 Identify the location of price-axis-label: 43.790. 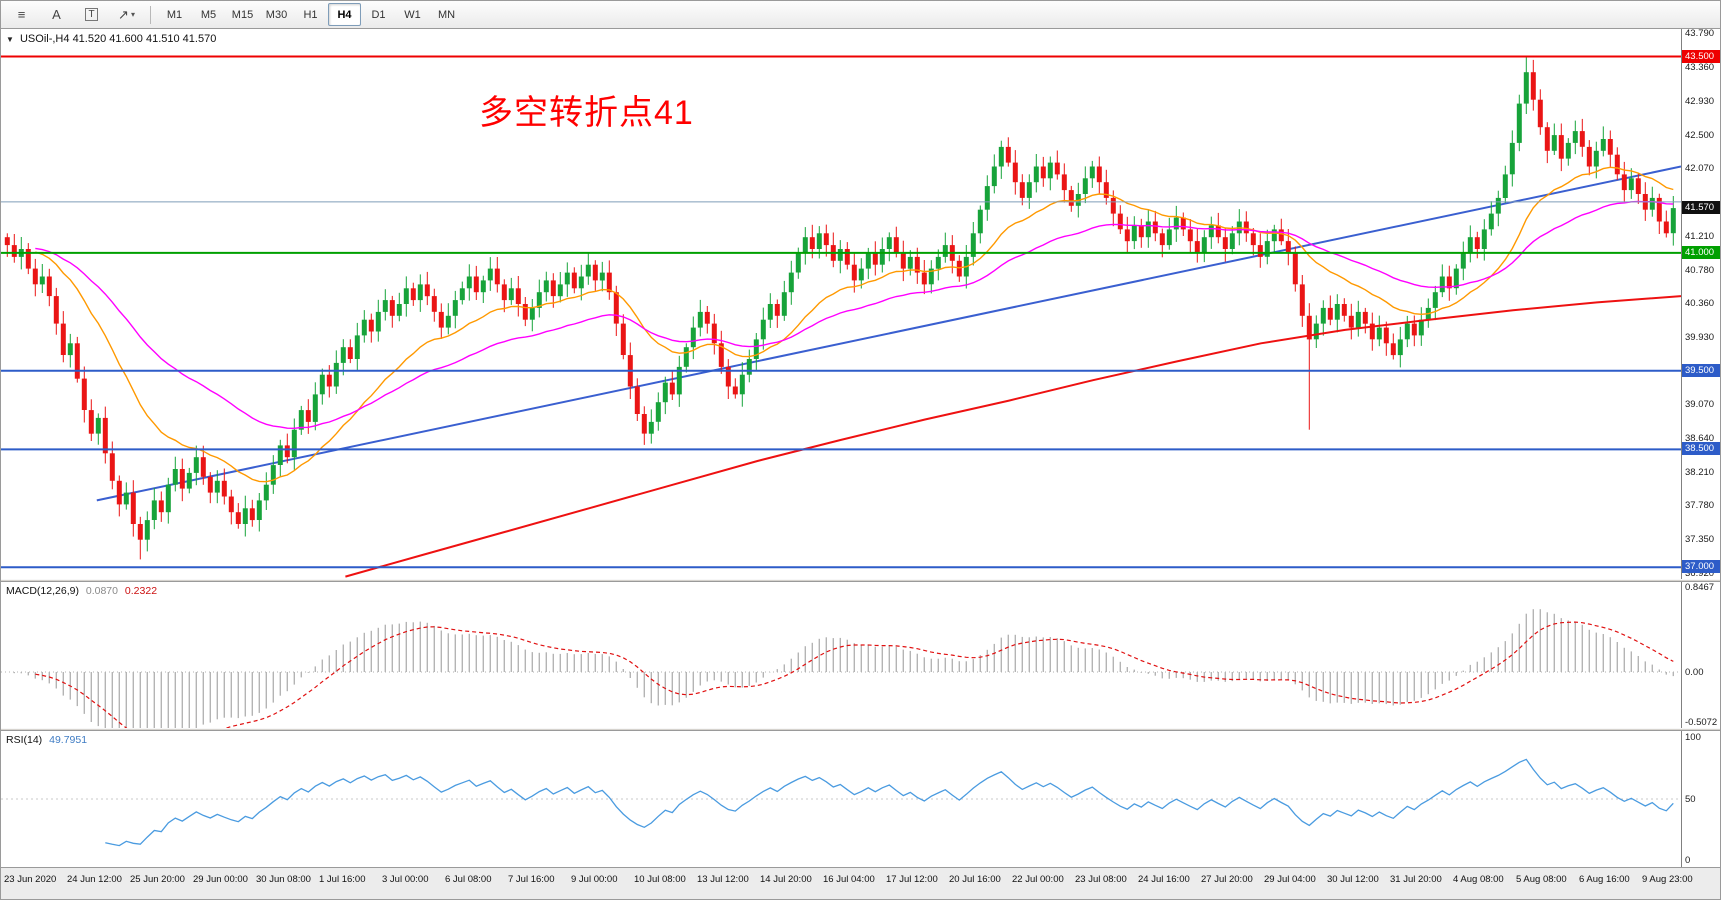
(1700, 34).